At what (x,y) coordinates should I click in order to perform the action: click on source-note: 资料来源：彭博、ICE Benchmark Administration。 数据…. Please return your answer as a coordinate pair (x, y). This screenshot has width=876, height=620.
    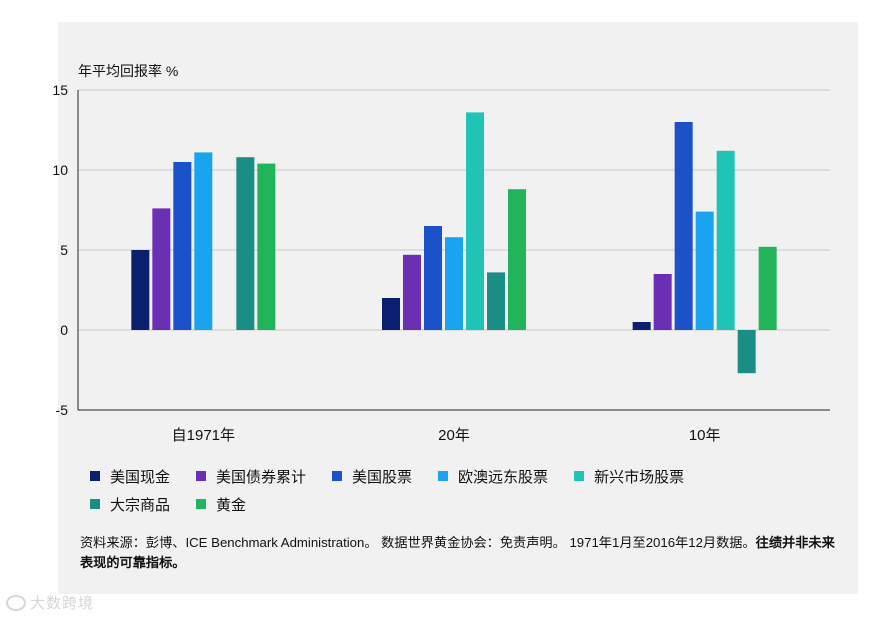
    Looking at the image, I should click on (460, 553).